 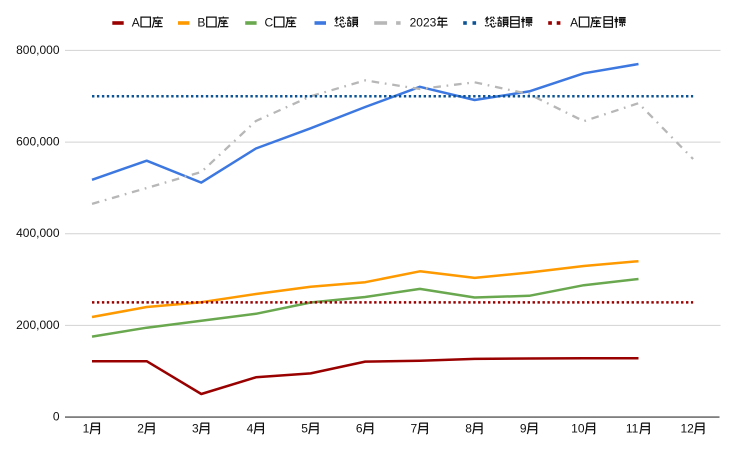 What do you see at coordinates (414, 429) in the screenshot?
I see `svg-text: 7` at bounding box center [414, 429].